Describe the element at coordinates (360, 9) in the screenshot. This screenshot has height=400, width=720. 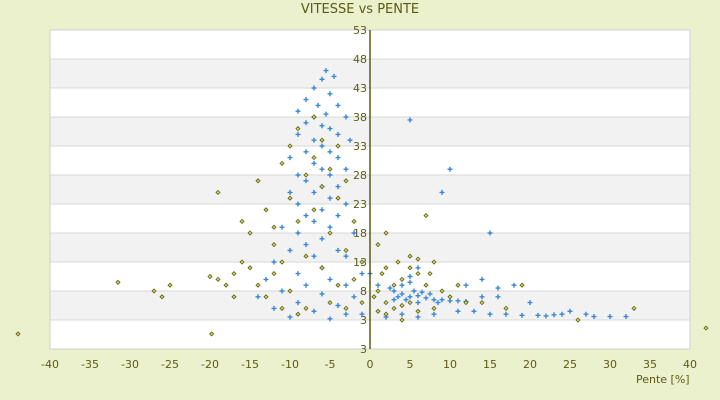
I see `chart-title: VITESSE vs PENTE` at that location.